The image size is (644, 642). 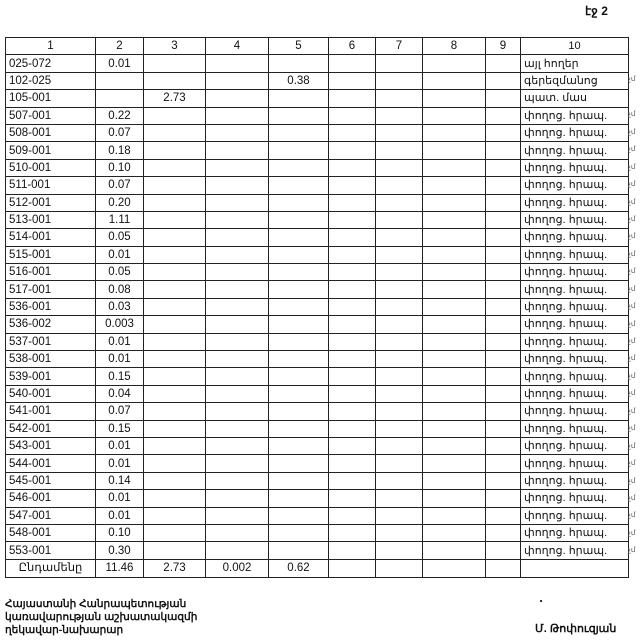 I want to click on cell-col-2: 0.003, so click(x=119, y=324).